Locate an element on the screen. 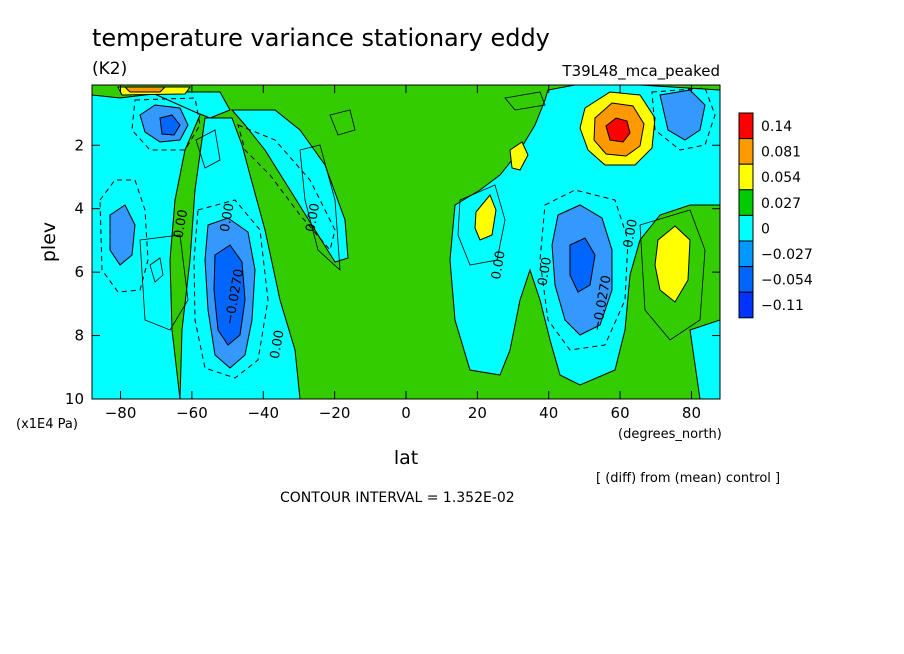  diff-note: [ (diff) from (mean) control ] is located at coordinates (688, 478).